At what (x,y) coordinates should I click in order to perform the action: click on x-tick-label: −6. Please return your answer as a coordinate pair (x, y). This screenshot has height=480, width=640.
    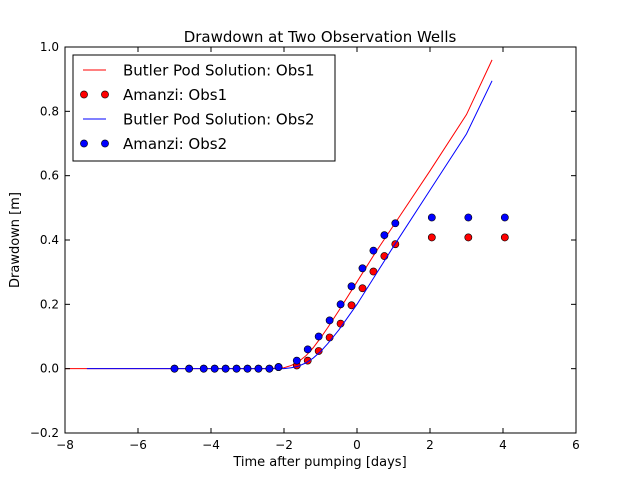
    Looking at the image, I should click on (138, 445).